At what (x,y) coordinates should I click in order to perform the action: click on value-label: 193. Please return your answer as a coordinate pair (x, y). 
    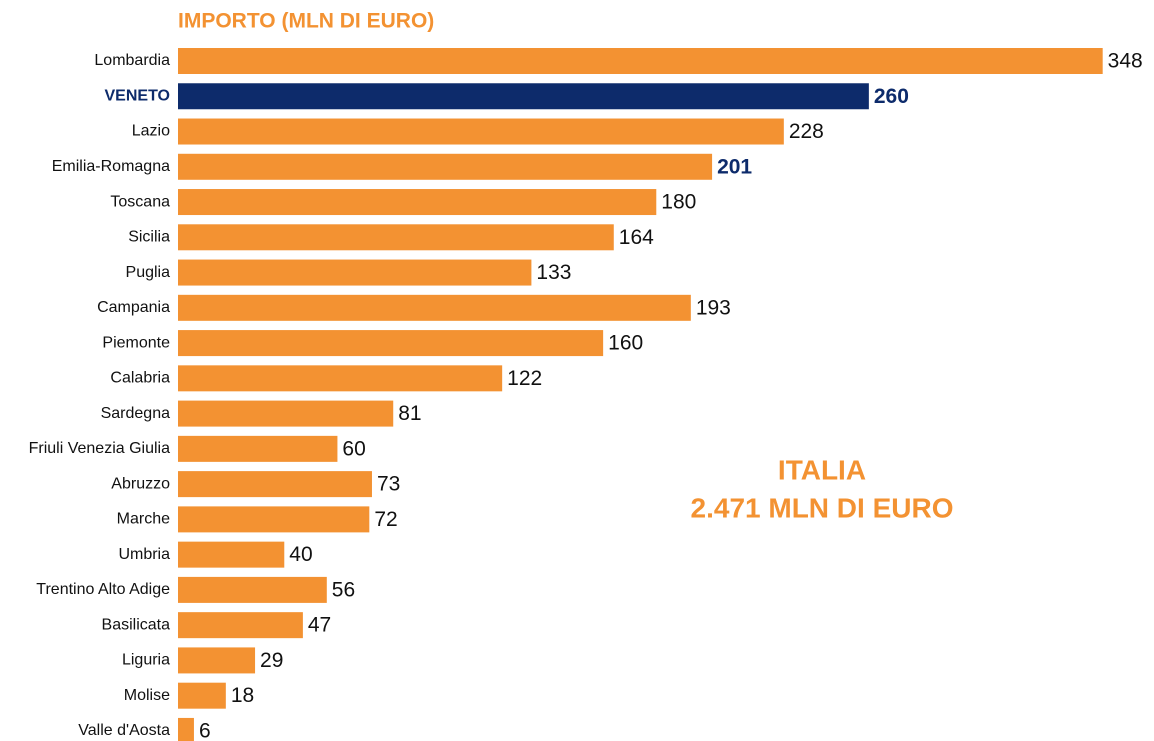
    Looking at the image, I should click on (713, 307).